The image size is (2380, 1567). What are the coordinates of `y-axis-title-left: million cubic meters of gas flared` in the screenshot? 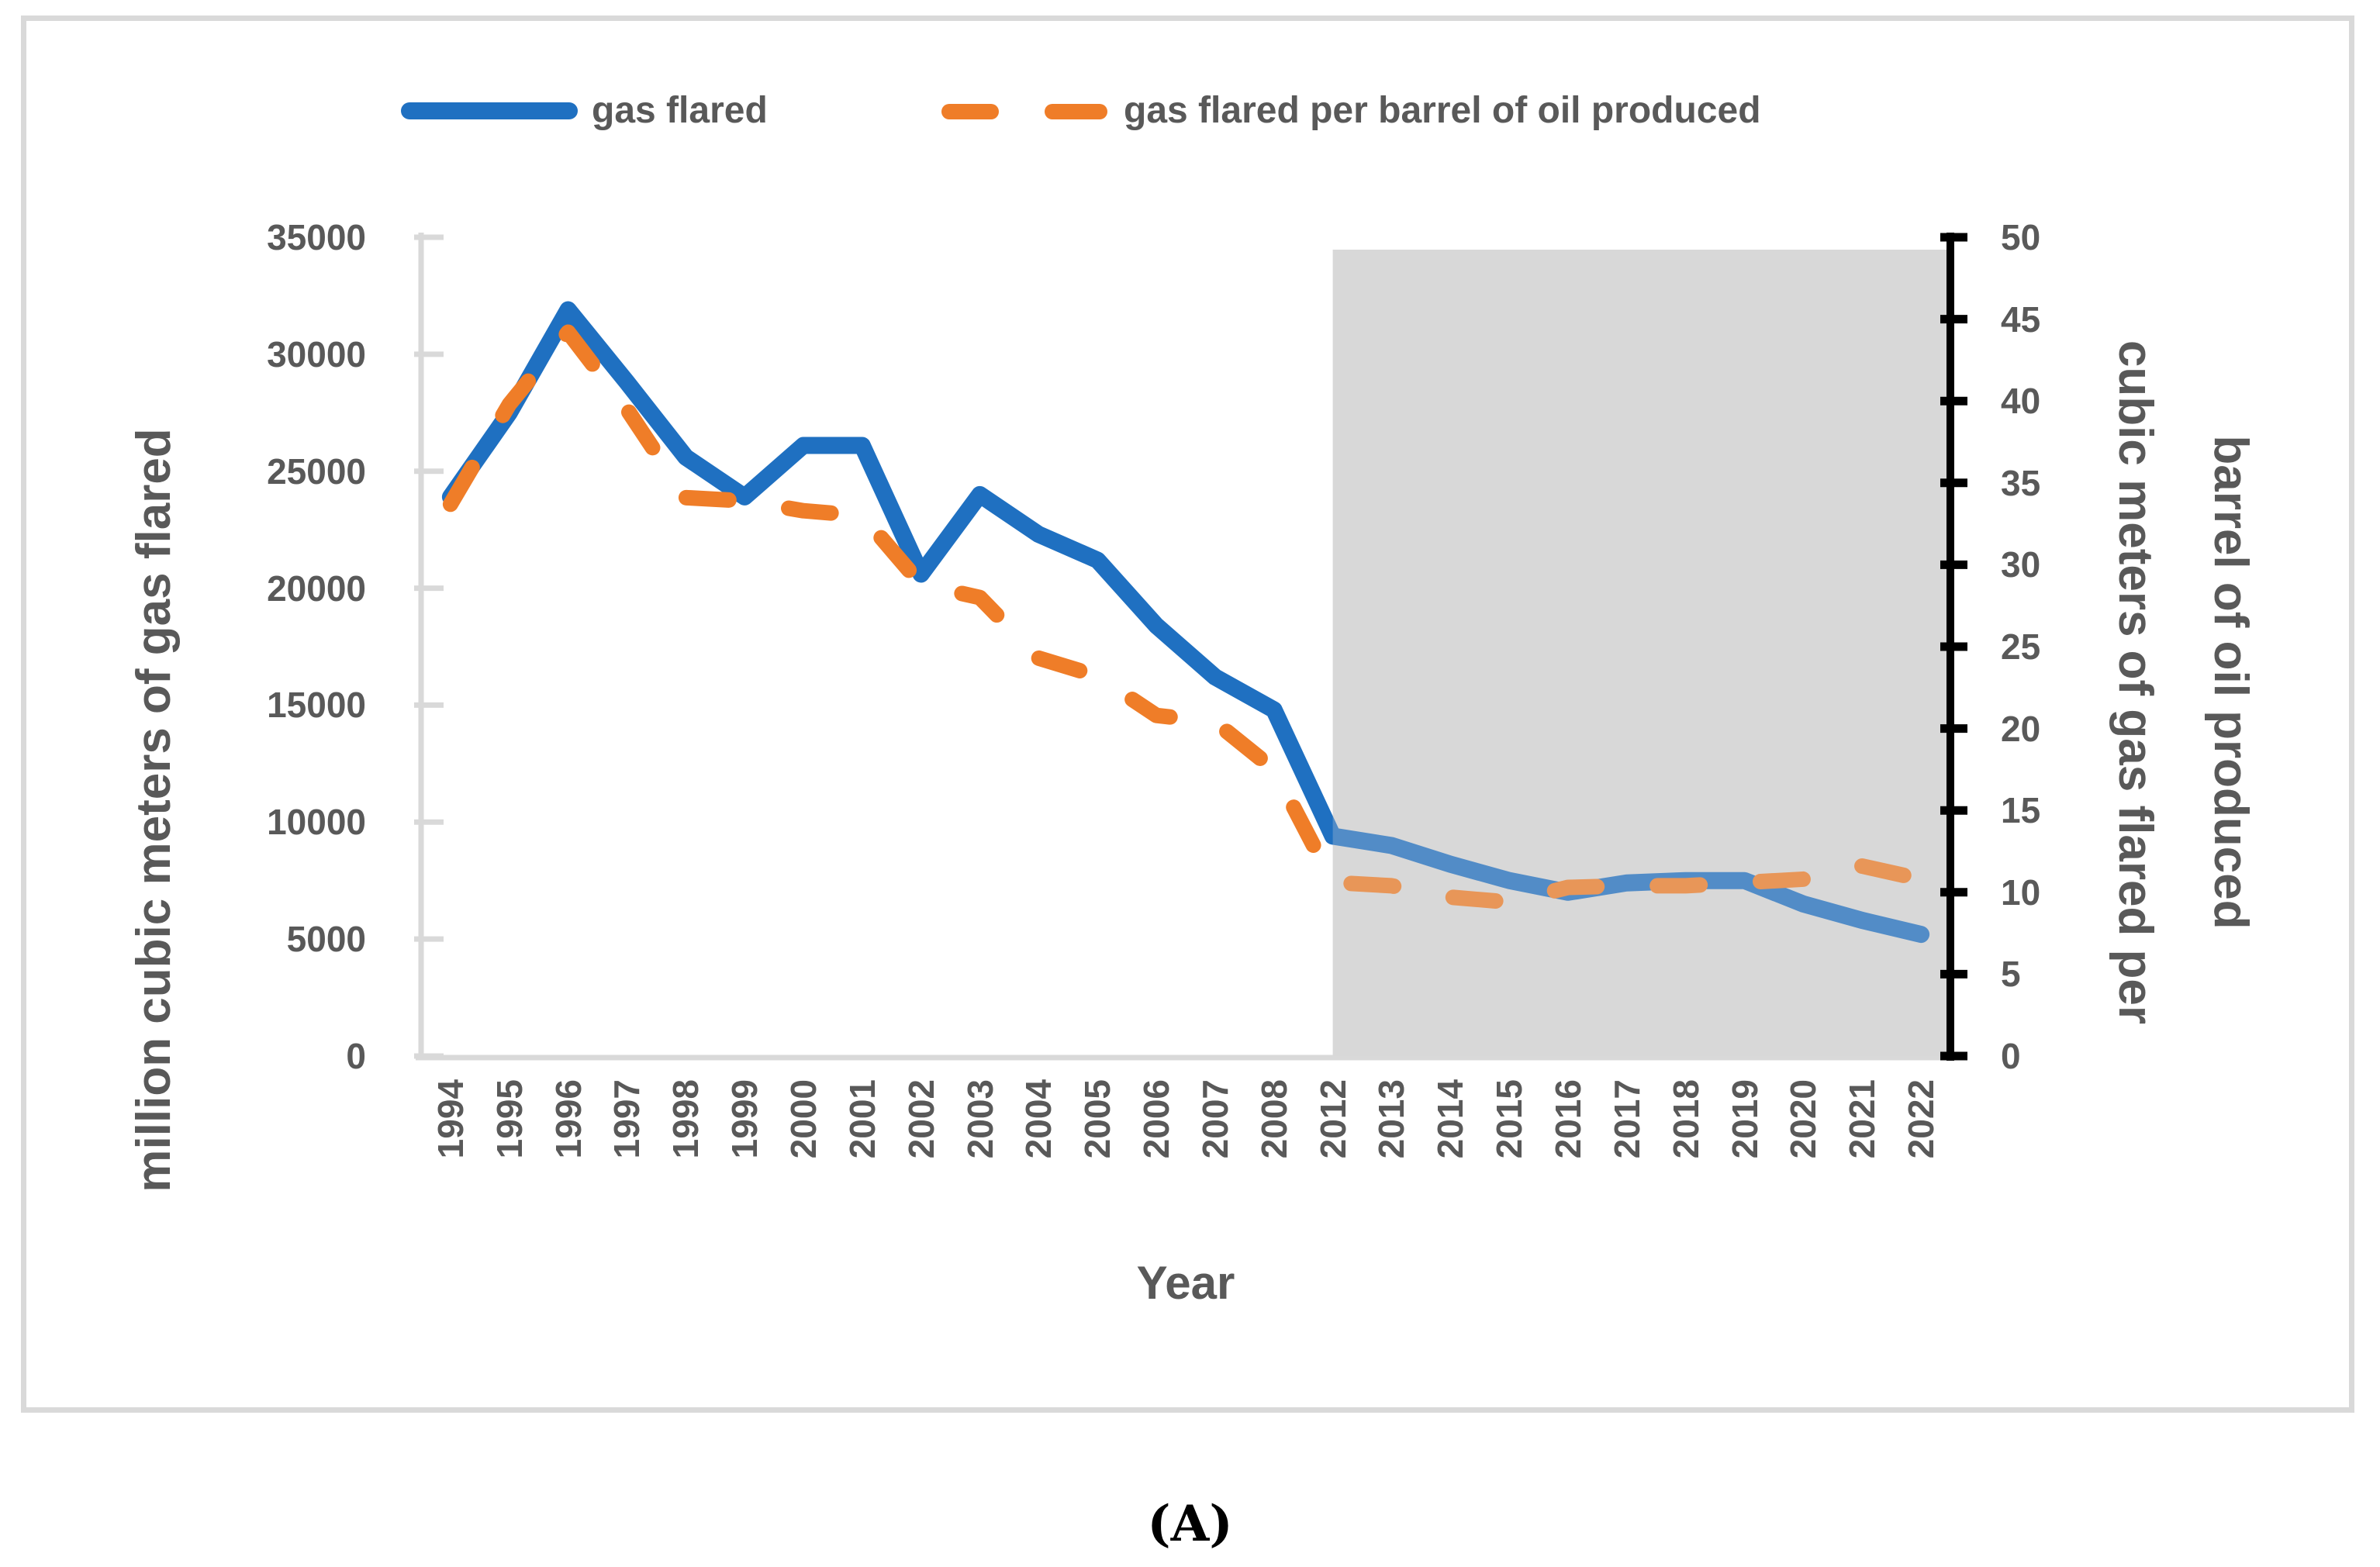 It's located at (154, 810).